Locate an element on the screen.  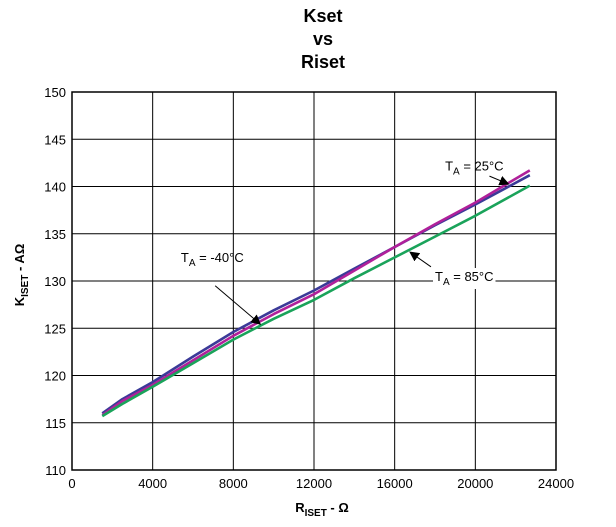
y-axis-label: KISET - AΩ is located at coordinates (21, 275).